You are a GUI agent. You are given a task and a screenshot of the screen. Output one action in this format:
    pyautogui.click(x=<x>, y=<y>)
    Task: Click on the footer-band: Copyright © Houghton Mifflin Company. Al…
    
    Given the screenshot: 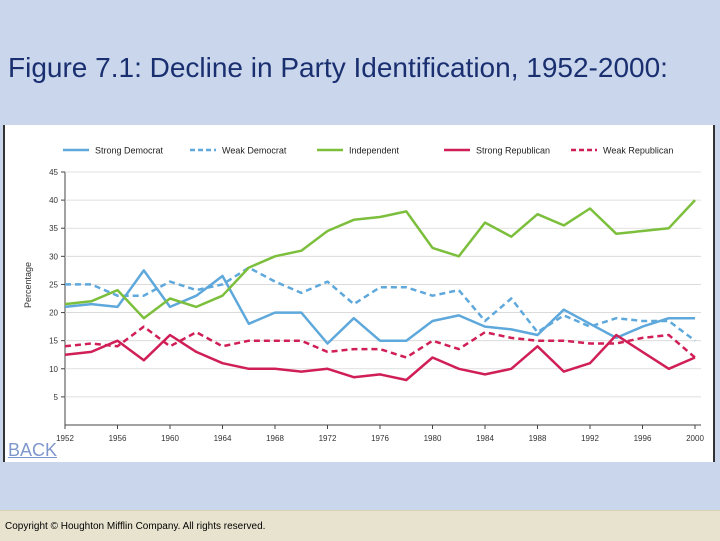 What is the action you would take?
    pyautogui.click(x=360, y=525)
    